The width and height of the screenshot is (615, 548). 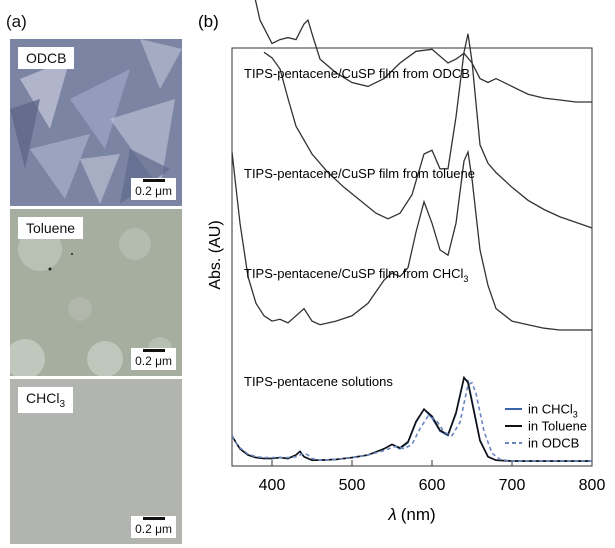 I want to click on odcb-crystal-texture, so click(x=96, y=122).